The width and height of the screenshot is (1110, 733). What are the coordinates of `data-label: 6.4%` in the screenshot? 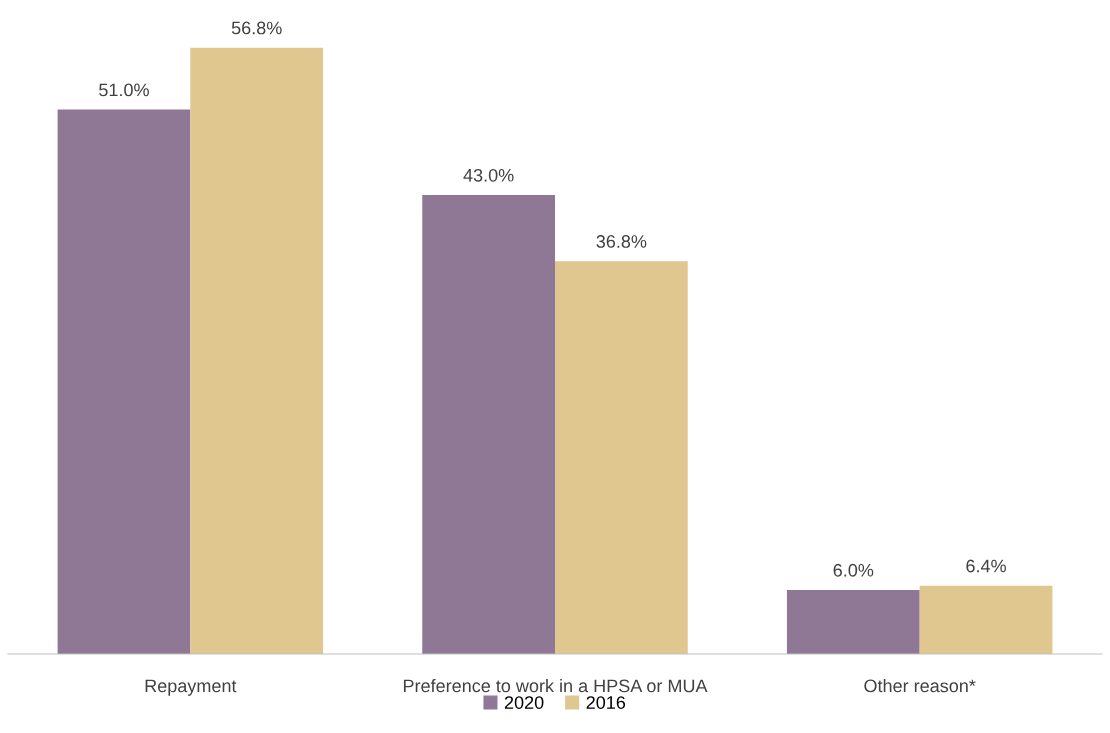 It's located at (986, 566).